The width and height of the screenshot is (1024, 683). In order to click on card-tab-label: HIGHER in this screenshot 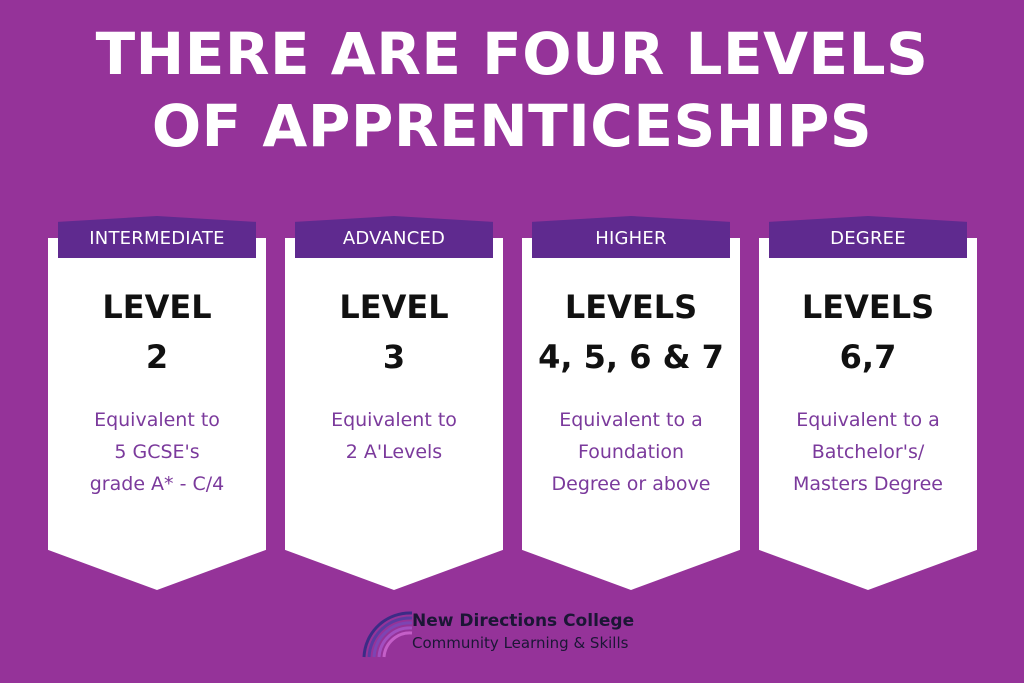, I will do `click(631, 237)`.